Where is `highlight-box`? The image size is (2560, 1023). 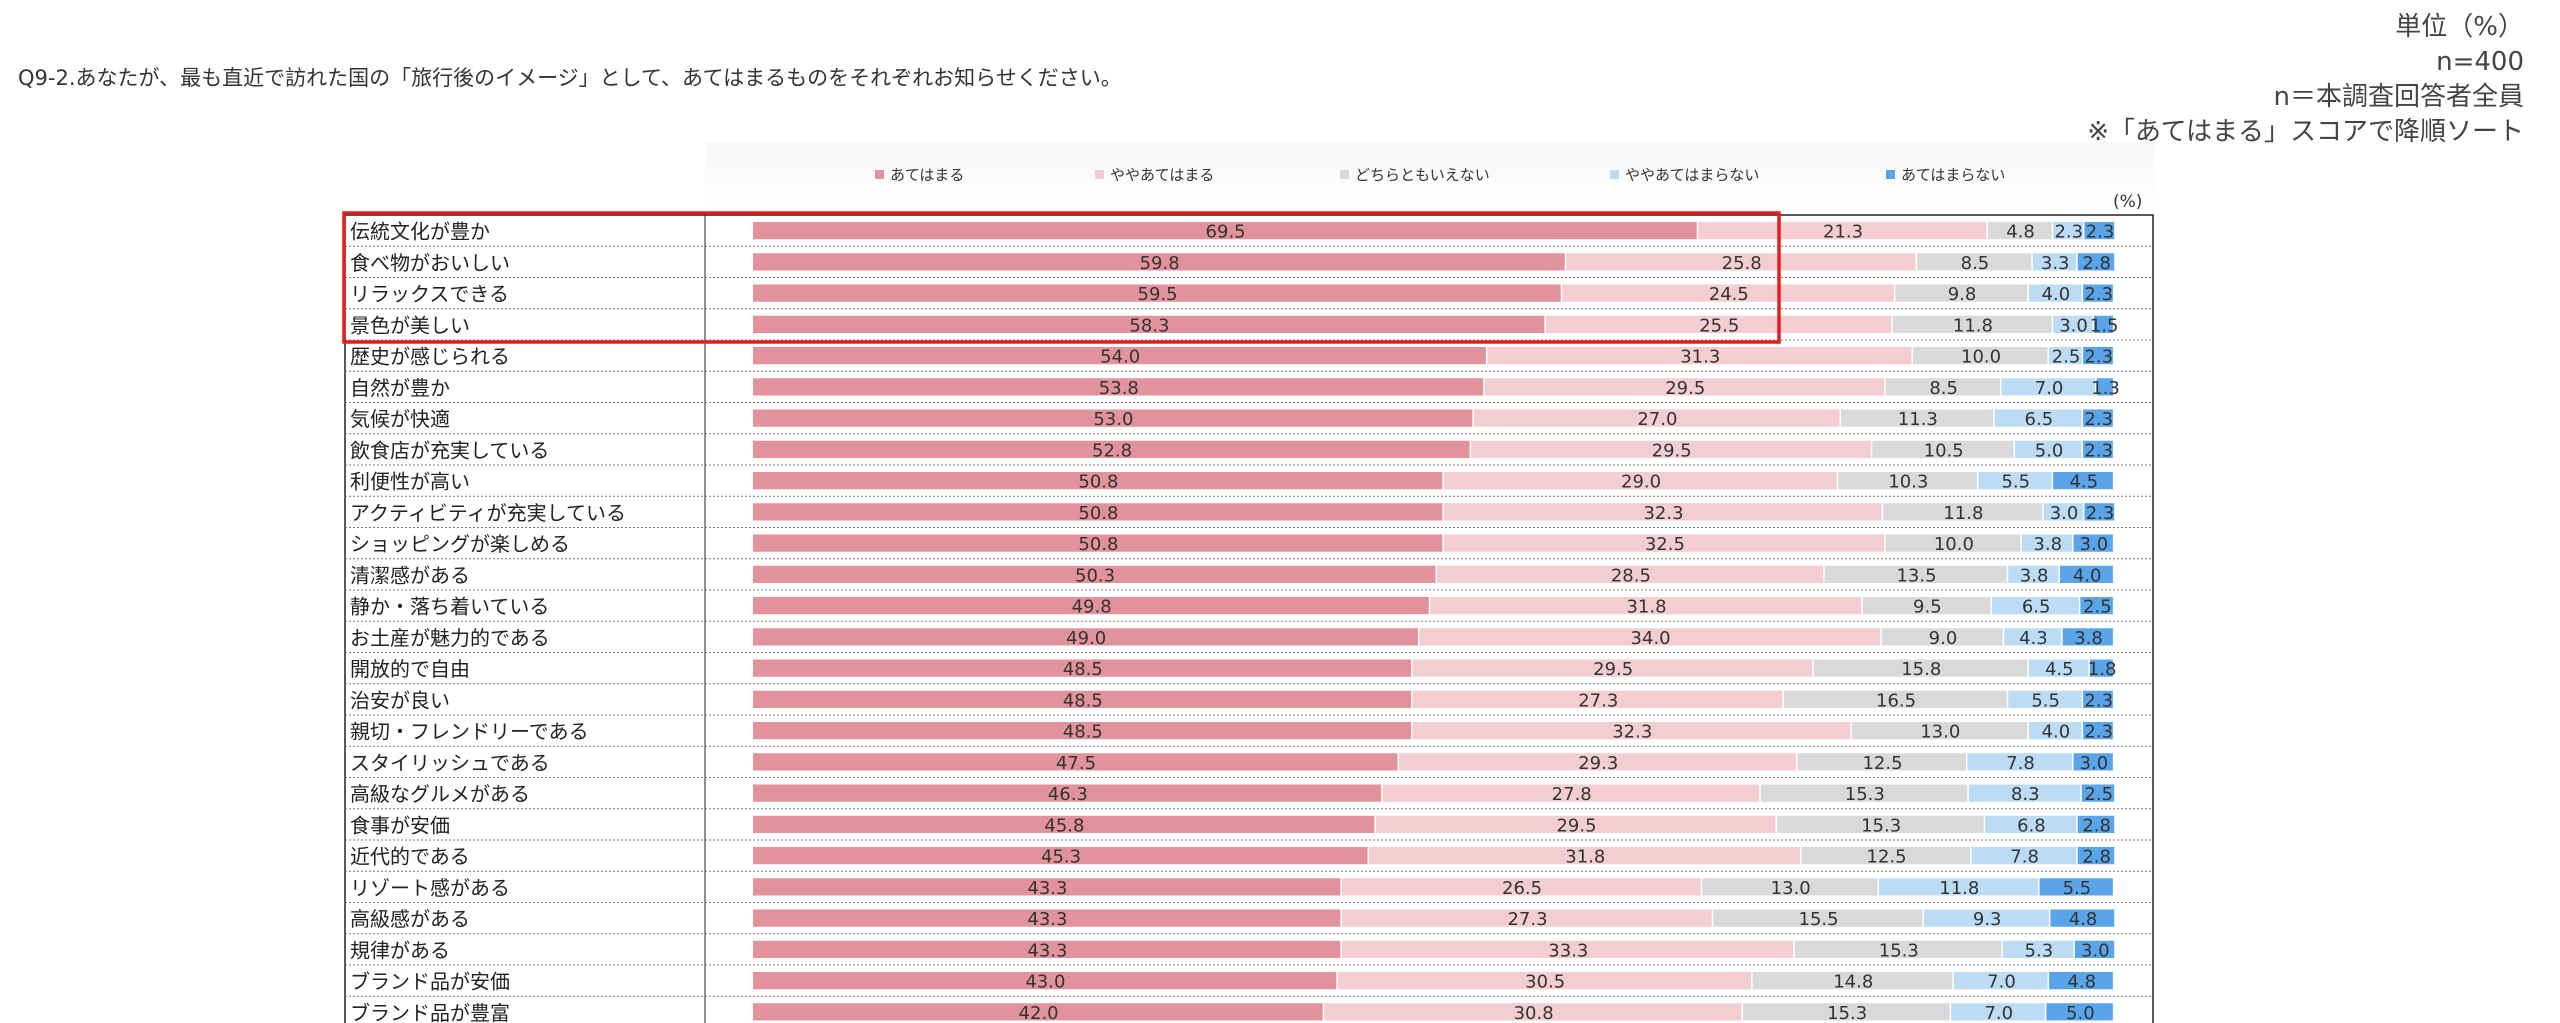
highlight-box is located at coordinates (1061, 277).